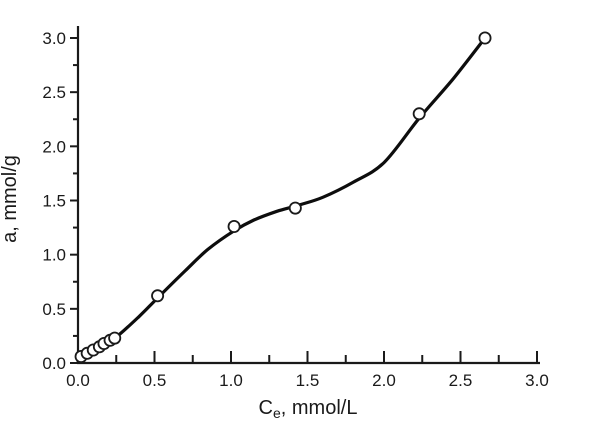 This screenshot has height=433, width=601. What do you see at coordinates (54, 38) in the screenshot?
I see `y-tick-label: 3.0` at bounding box center [54, 38].